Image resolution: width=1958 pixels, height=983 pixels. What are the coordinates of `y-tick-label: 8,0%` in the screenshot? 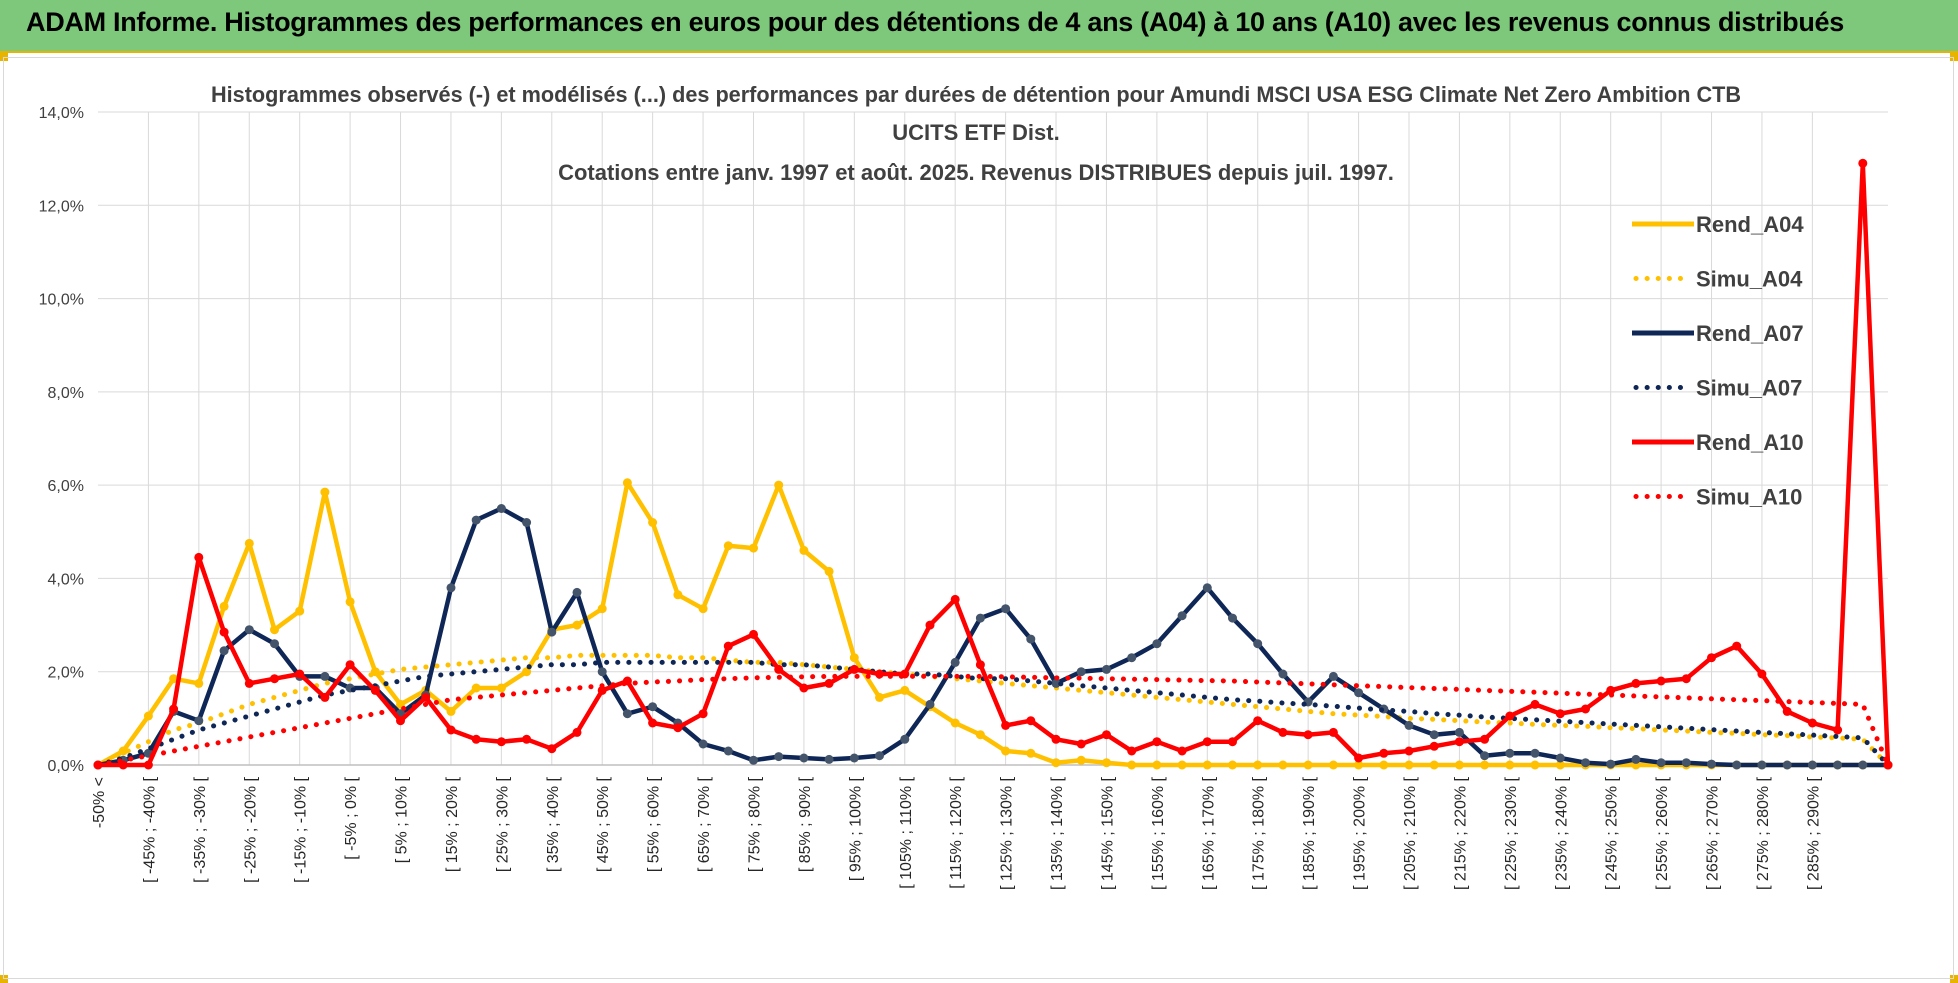 It's located at (66, 393).